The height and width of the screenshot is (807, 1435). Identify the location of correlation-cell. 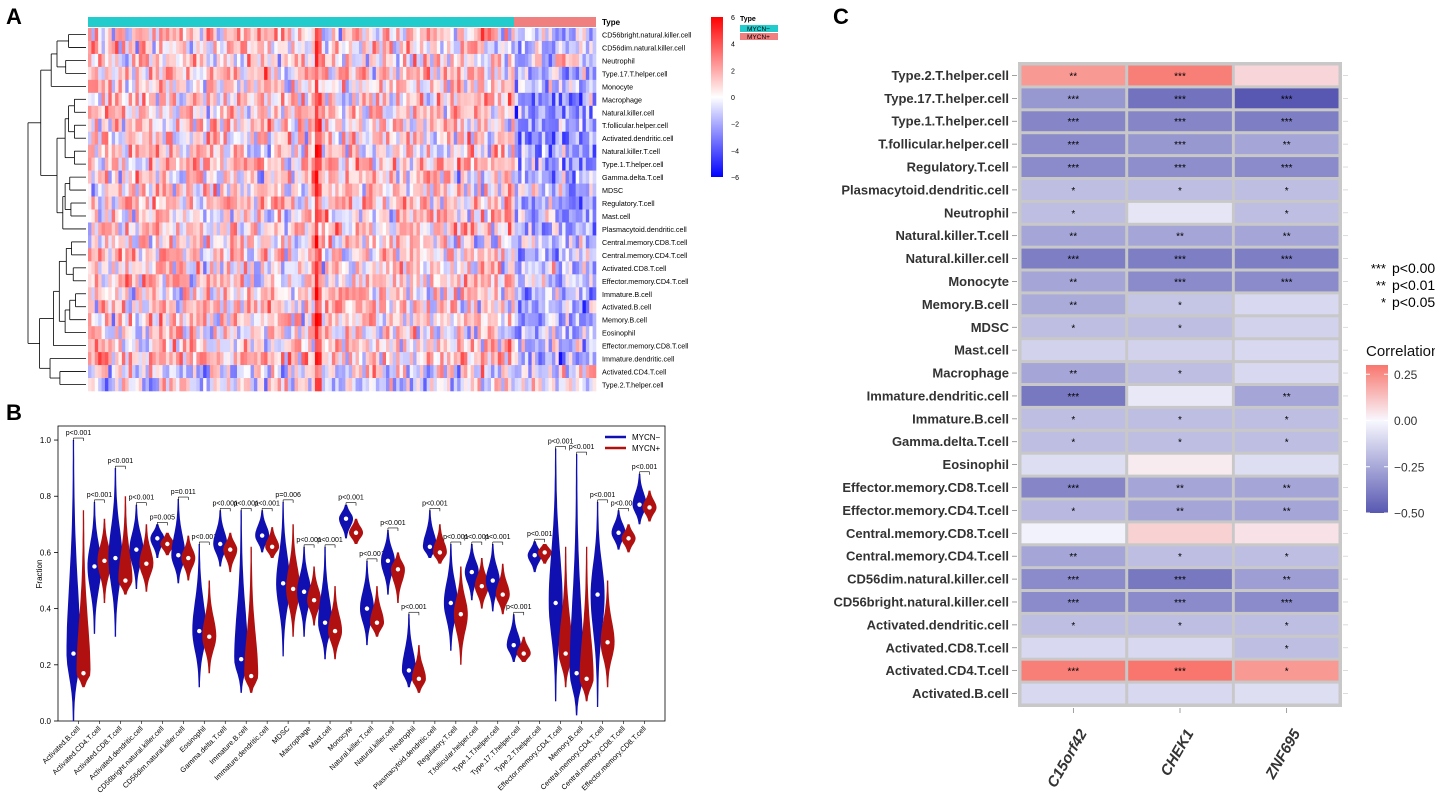
(1180, 350).